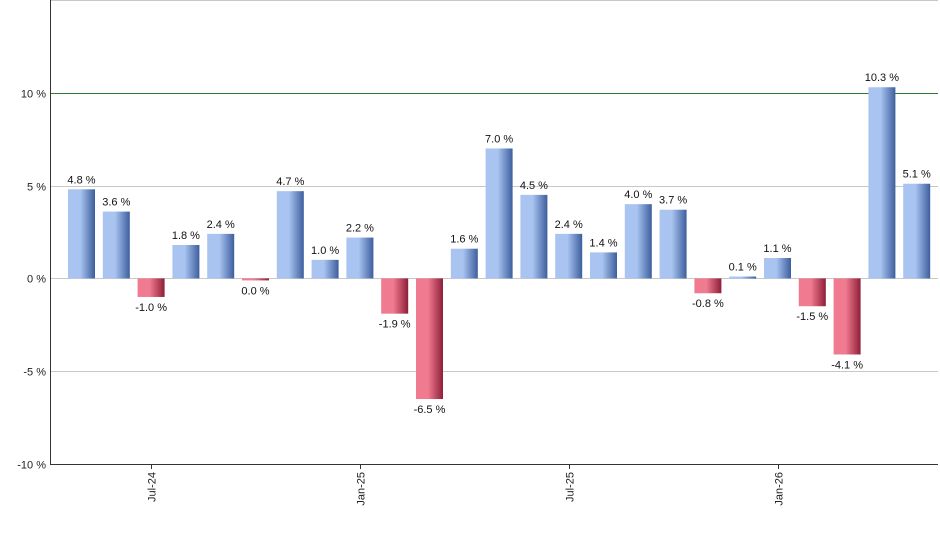 This screenshot has width=940, height=550. I want to click on data-label: 5.1 %, so click(917, 175).